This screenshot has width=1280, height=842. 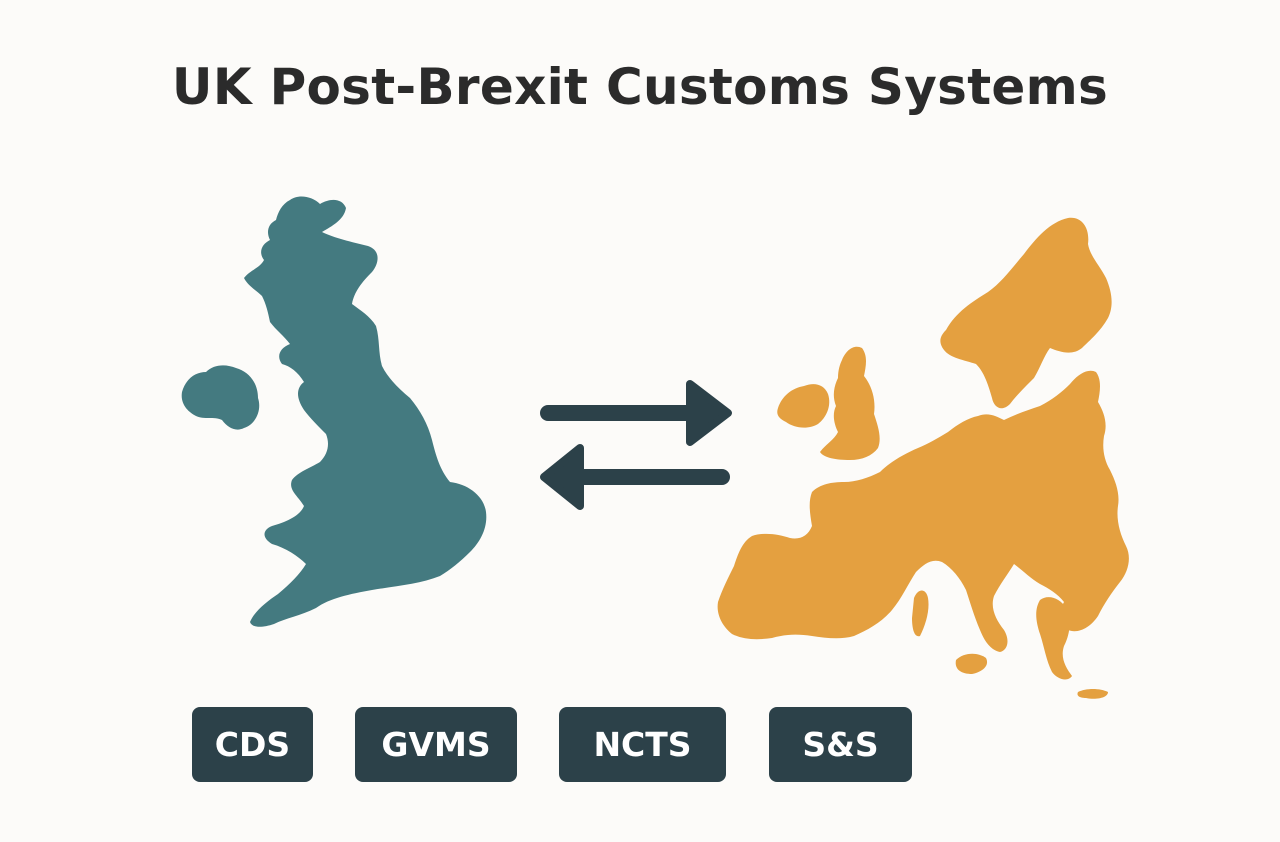 What do you see at coordinates (850, 403) in the screenshot?
I see `britain-outline-shape` at bounding box center [850, 403].